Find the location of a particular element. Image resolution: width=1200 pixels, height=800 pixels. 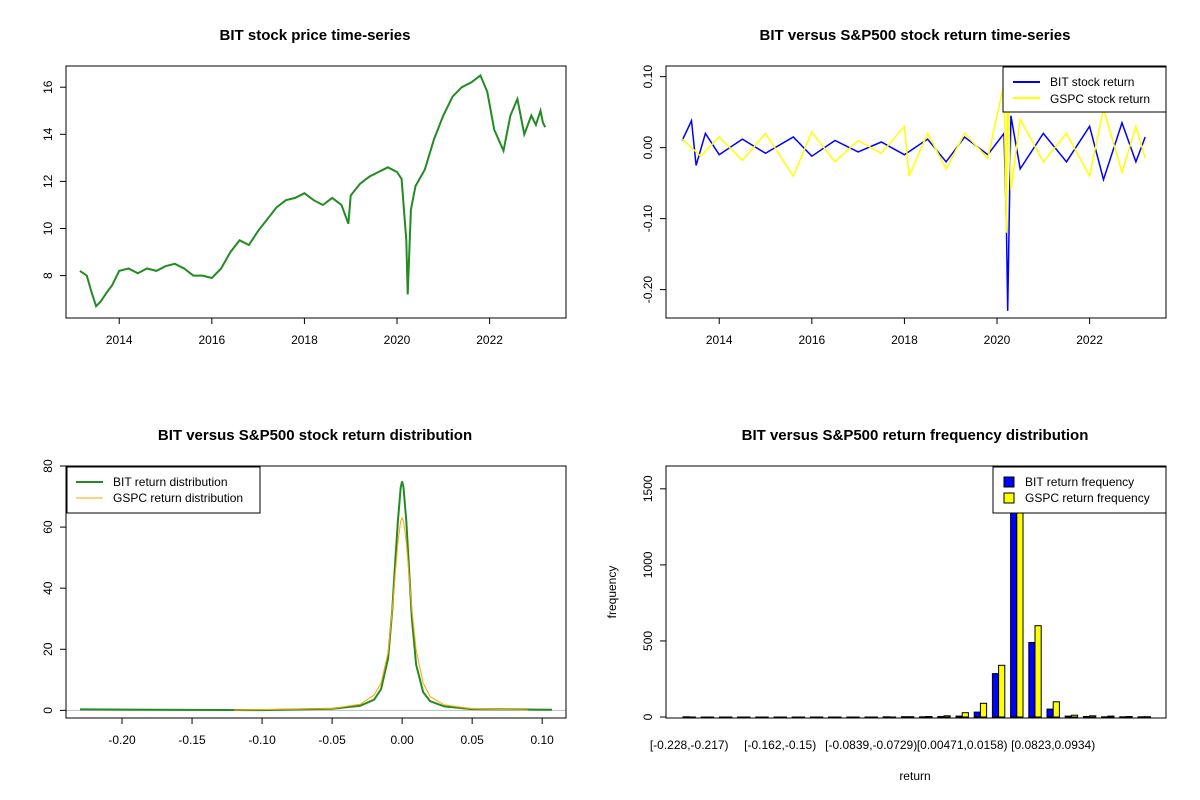

x-tick-label: 0.10 is located at coordinates (543, 740).